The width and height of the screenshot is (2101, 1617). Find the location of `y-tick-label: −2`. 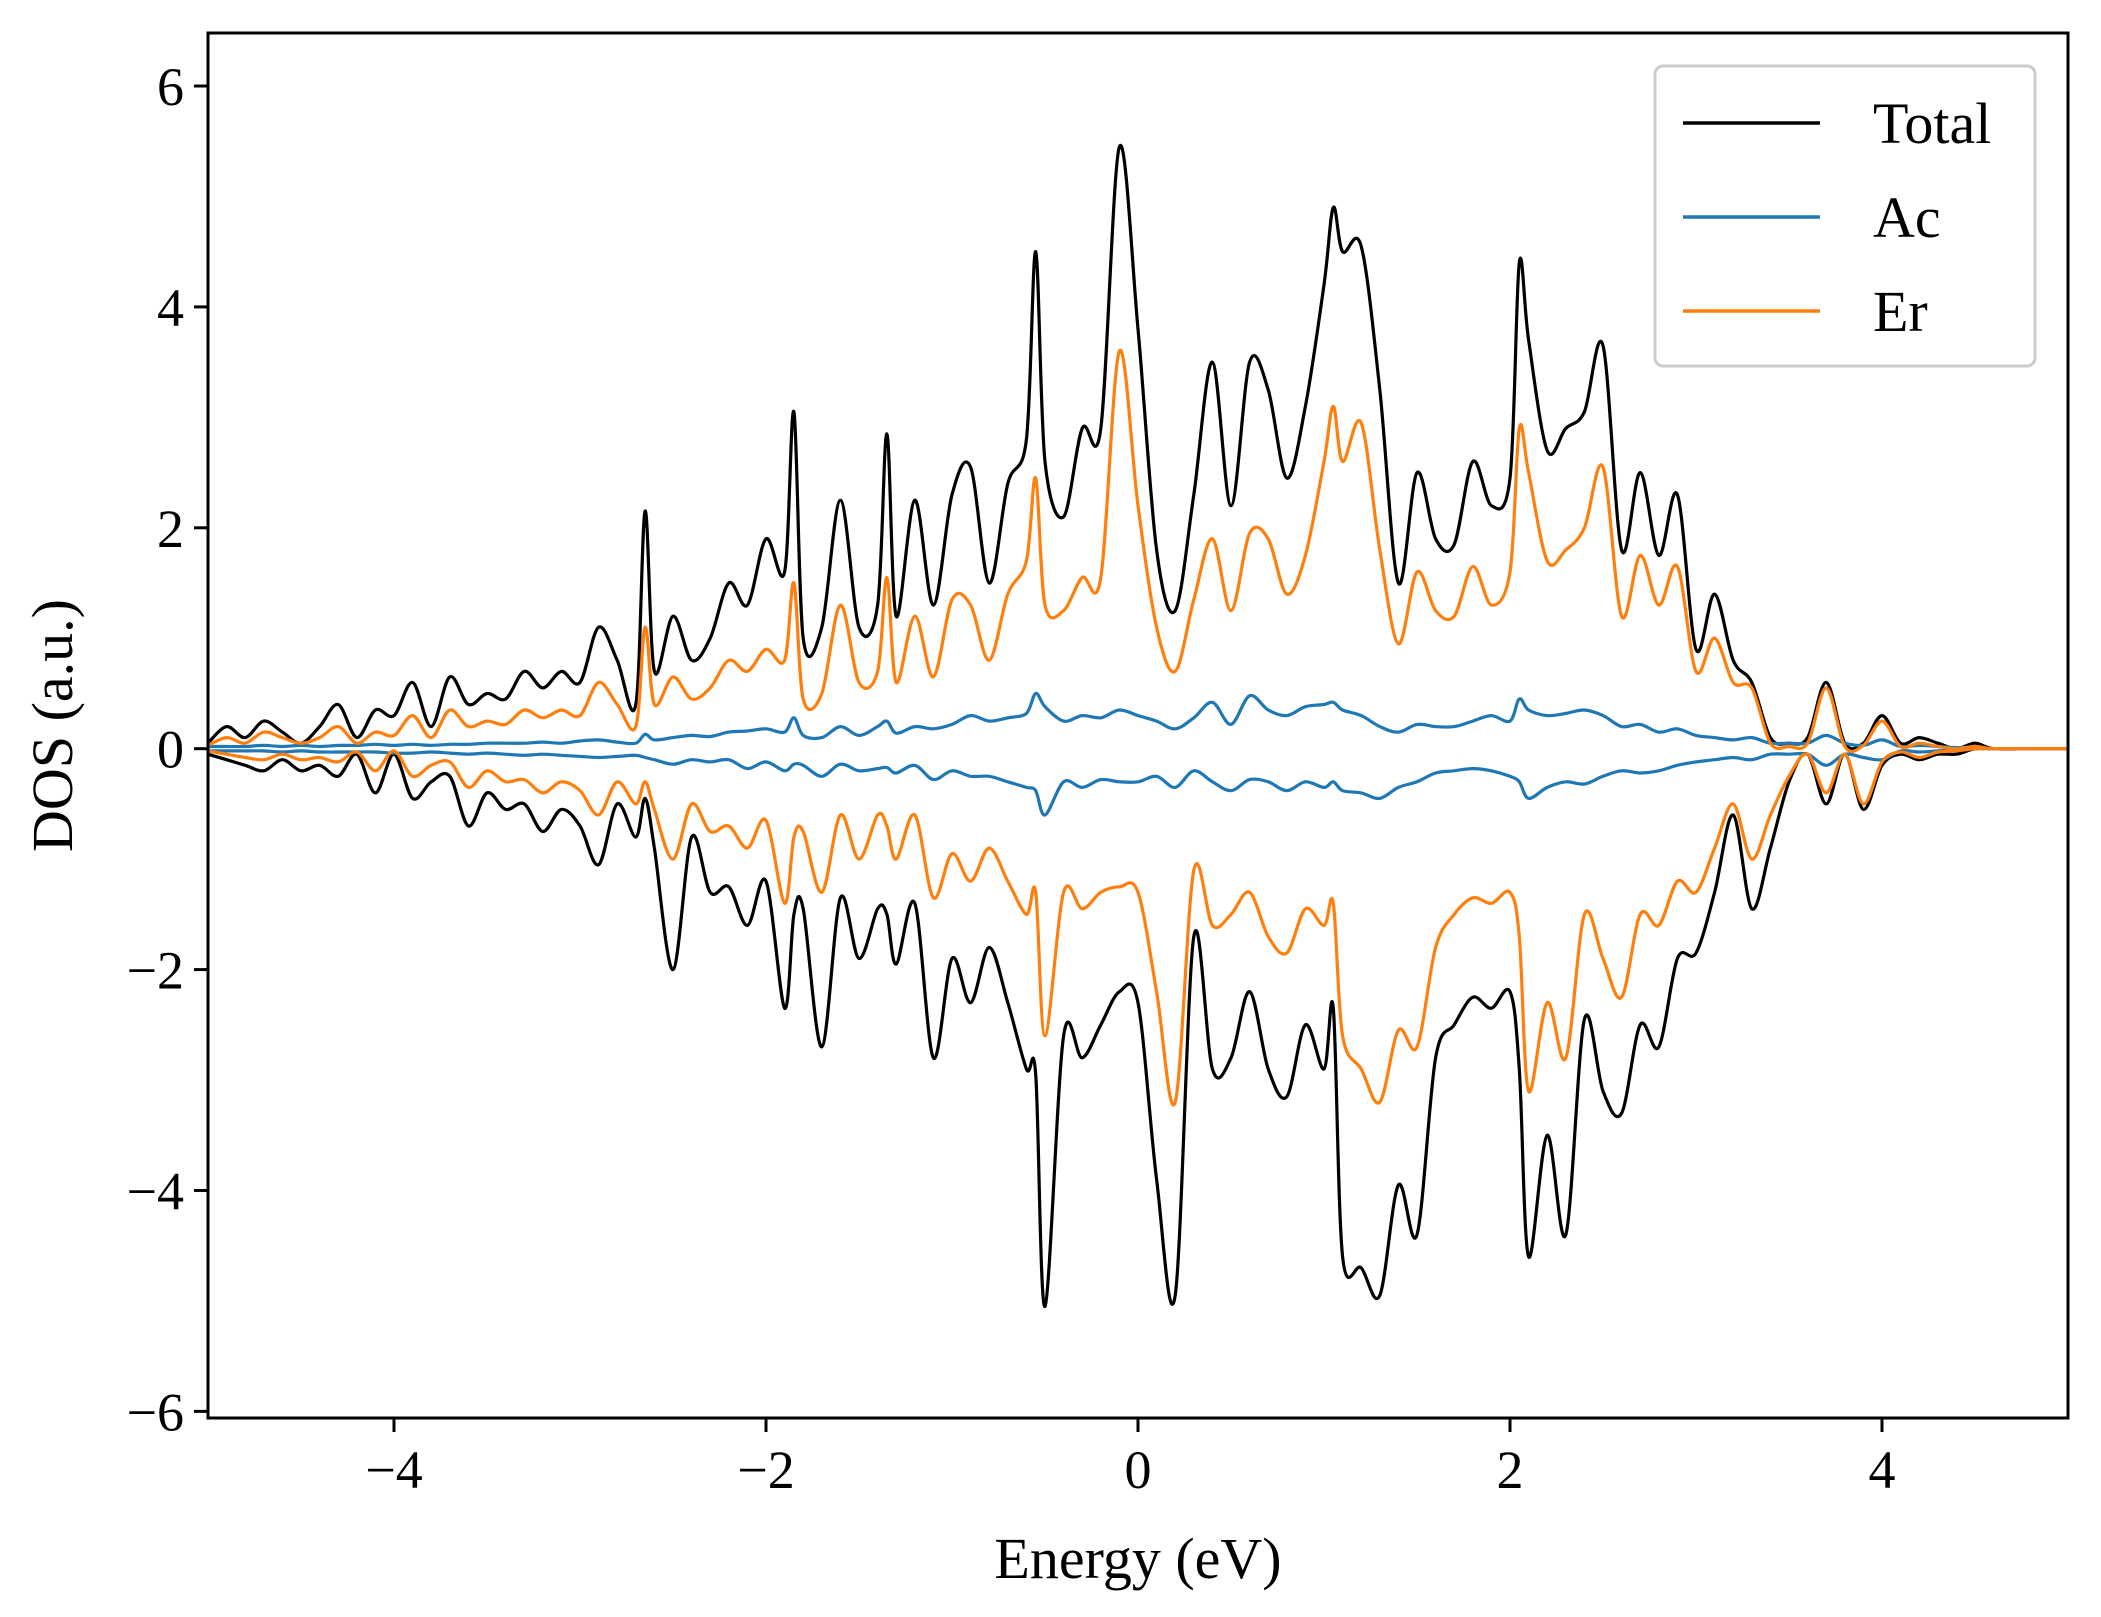

y-tick-label: −2 is located at coordinates (155, 971).